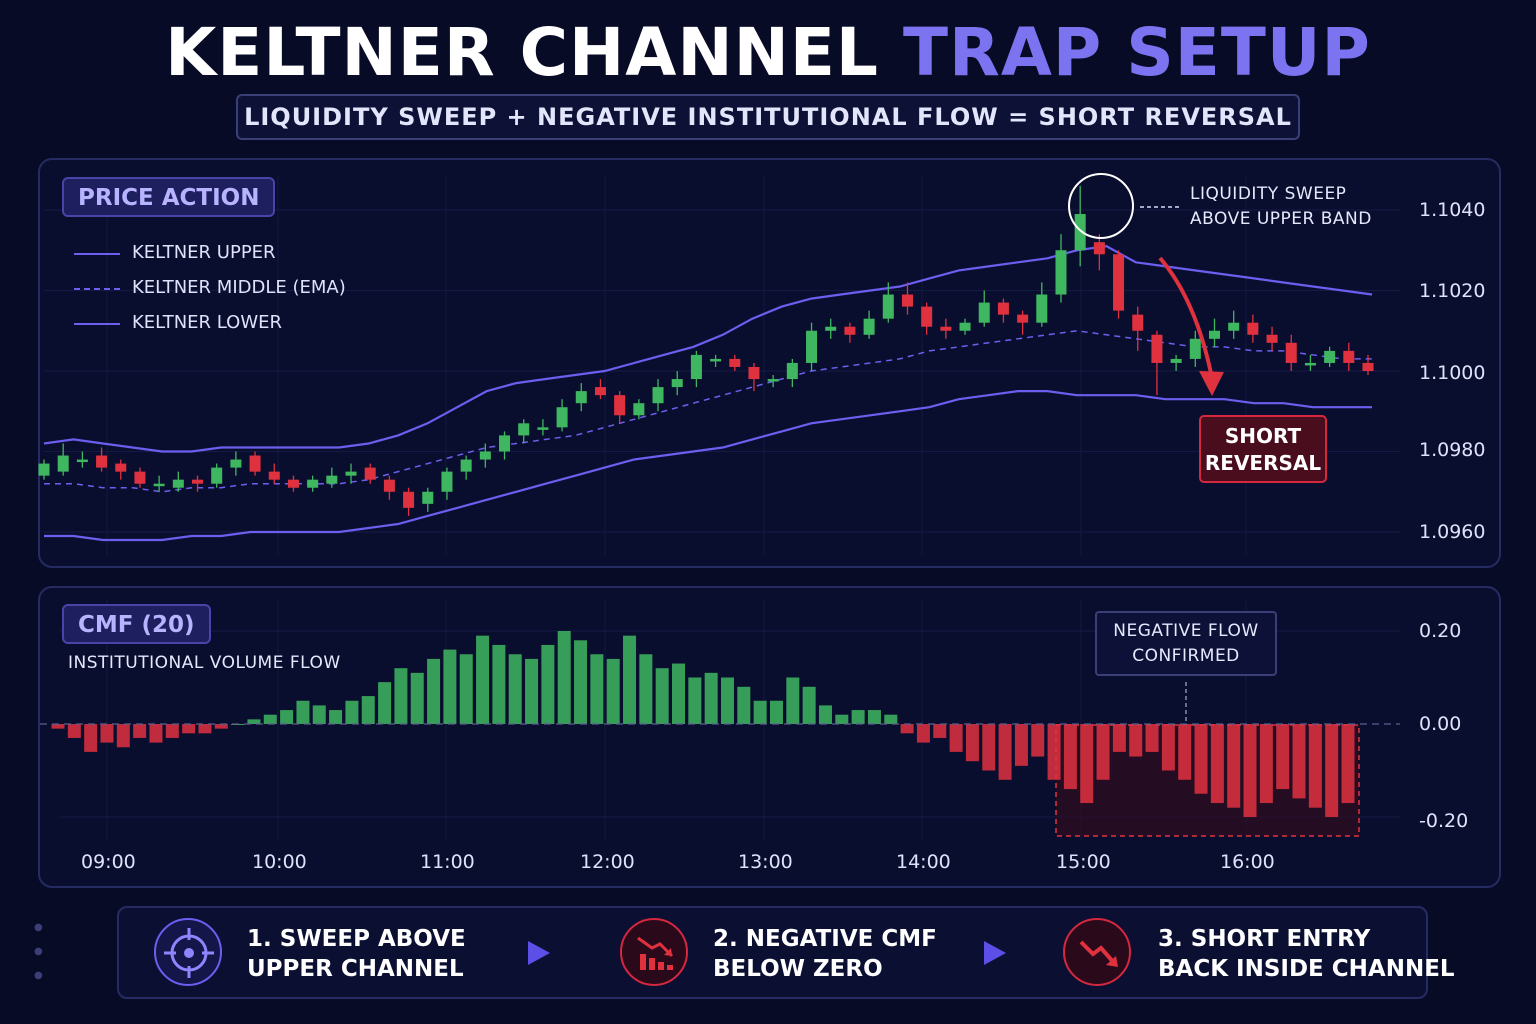 This screenshot has height=1024, width=1536. Describe the element at coordinates (1452, 532) in the screenshot. I see `price-y-tick: 1.0960` at that location.